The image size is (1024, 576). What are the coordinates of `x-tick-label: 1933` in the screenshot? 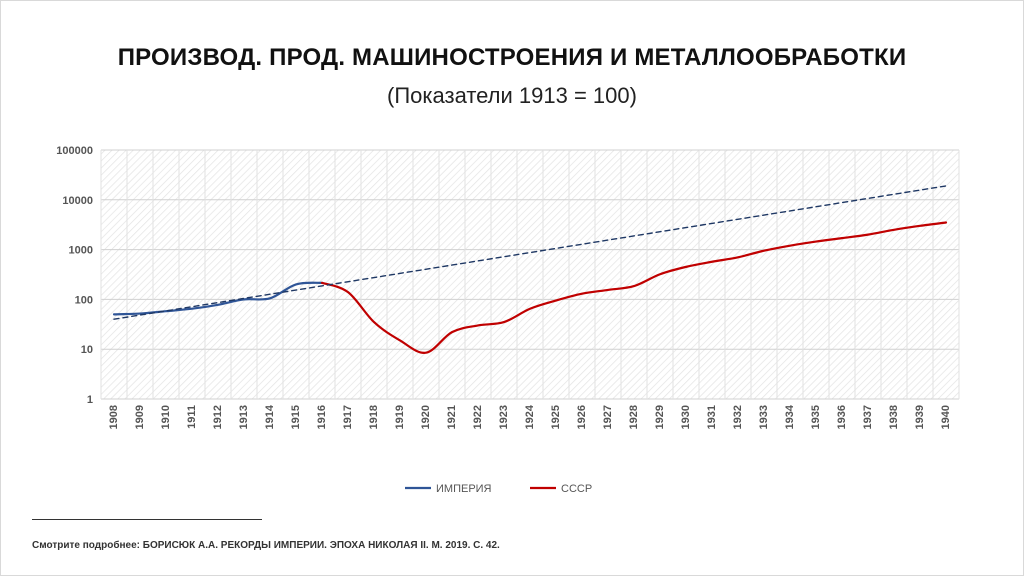 It's located at (764, 417).